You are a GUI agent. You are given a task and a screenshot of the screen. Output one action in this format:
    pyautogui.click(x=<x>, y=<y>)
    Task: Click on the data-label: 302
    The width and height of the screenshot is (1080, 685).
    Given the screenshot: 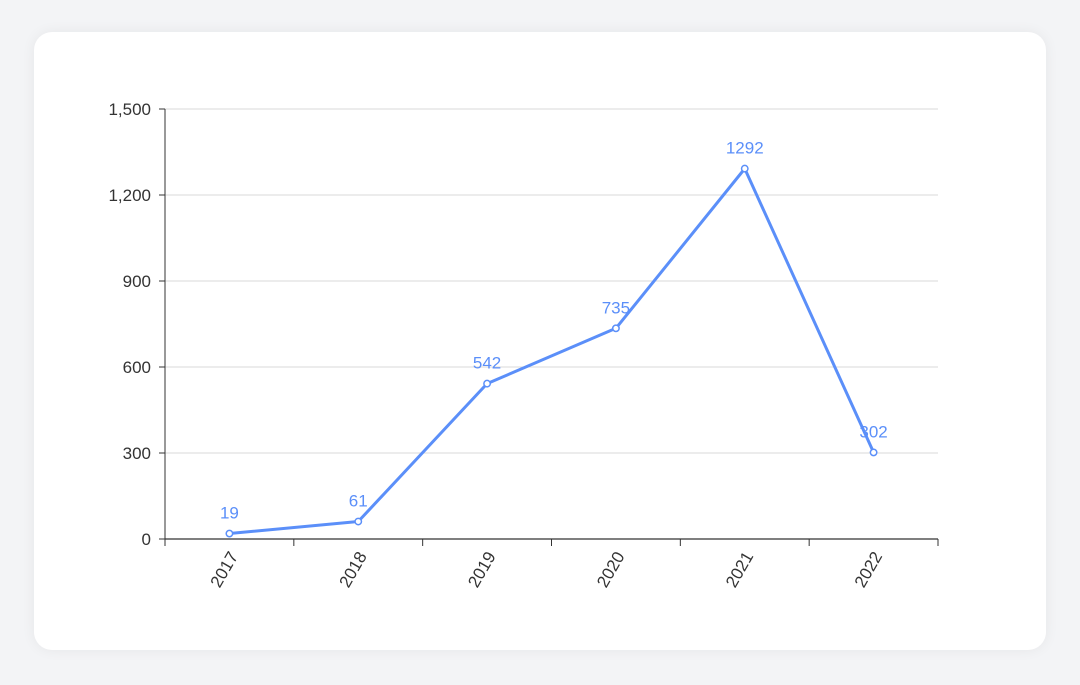 What is the action you would take?
    pyautogui.click(x=873, y=431)
    